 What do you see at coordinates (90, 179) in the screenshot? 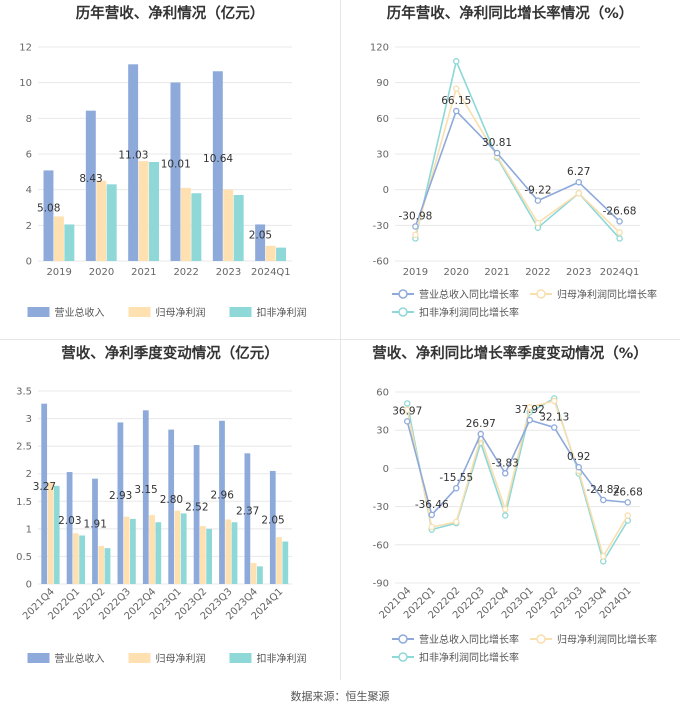
I see `bar-data-label: 8.43` at bounding box center [90, 179].